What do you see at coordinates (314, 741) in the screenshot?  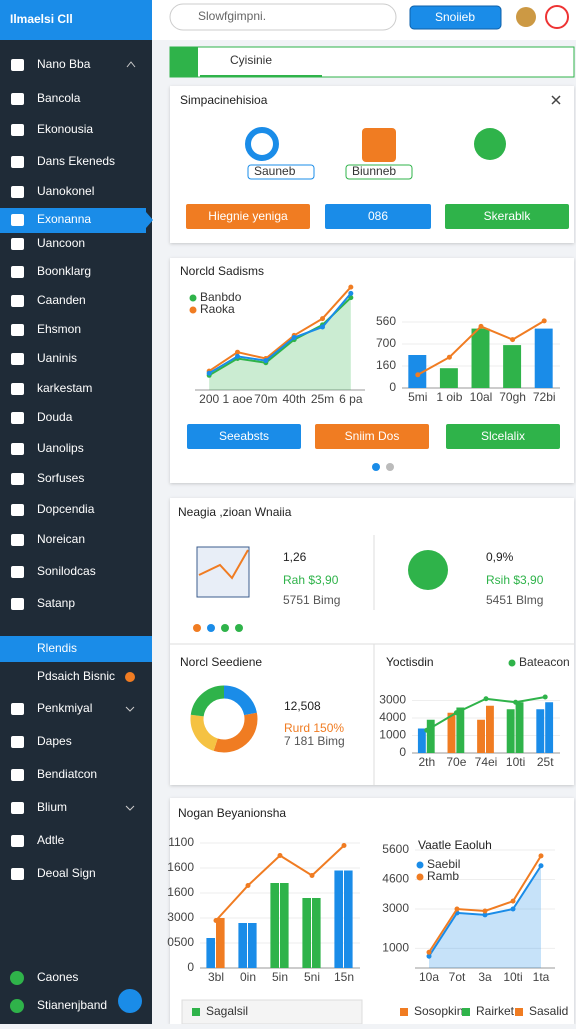 I see `panel-sub: 7 181 Bimg` at bounding box center [314, 741].